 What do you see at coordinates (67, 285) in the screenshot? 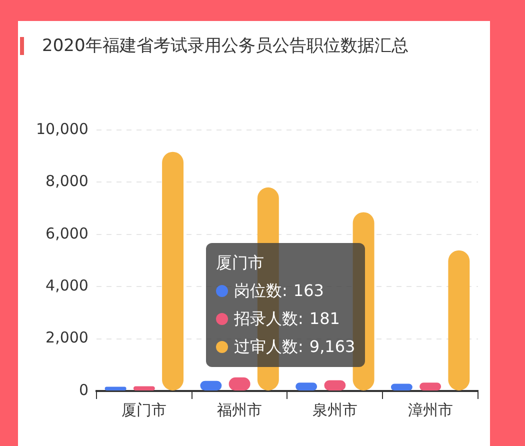
I see `y-tick-label: 4,000` at bounding box center [67, 285].